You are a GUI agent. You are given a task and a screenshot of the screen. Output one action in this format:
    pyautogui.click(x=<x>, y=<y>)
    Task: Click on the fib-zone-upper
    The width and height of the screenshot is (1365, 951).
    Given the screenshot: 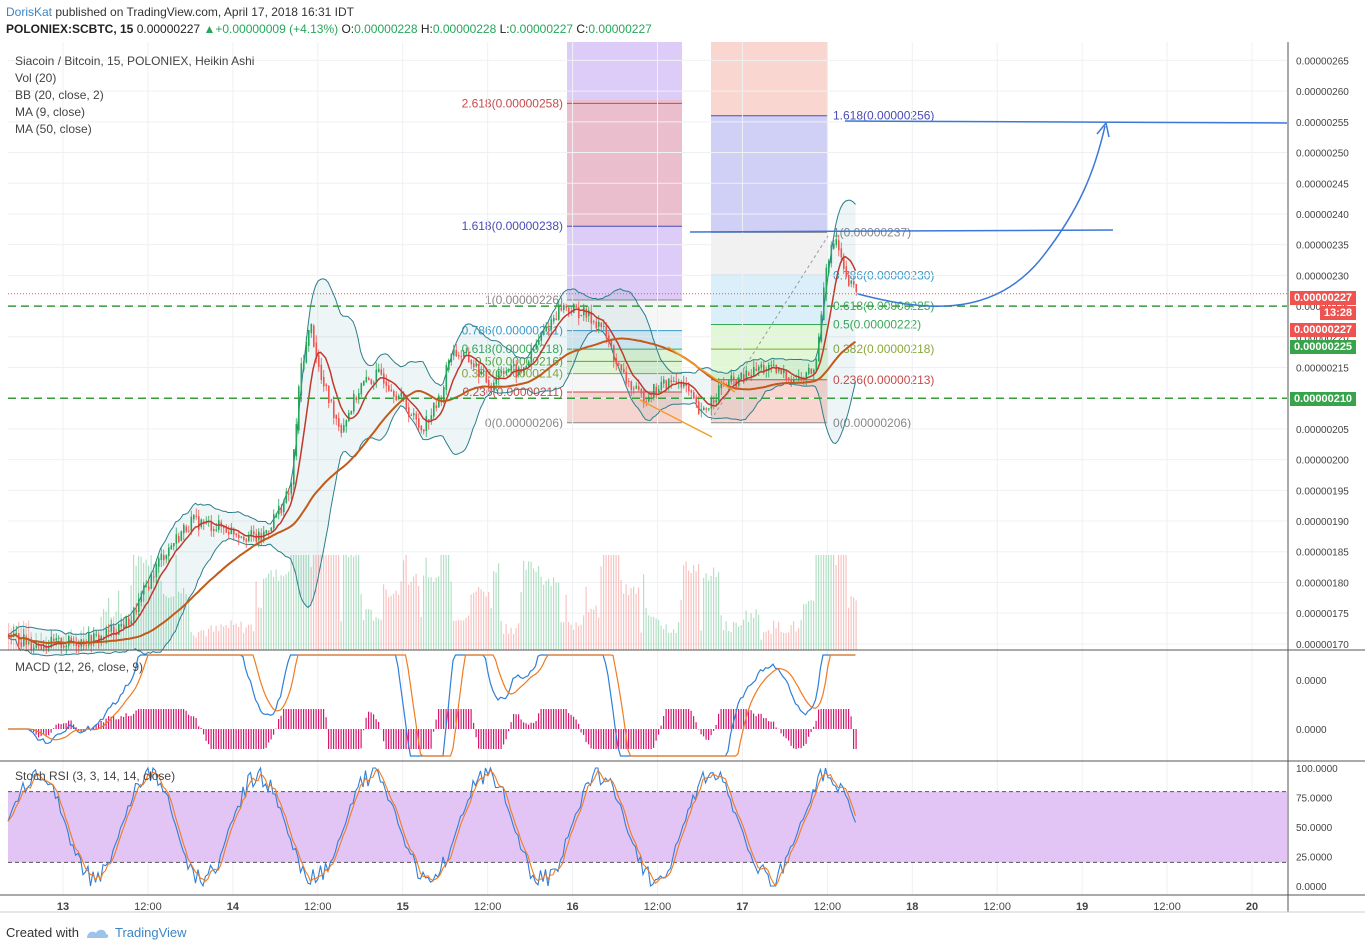 What is the action you would take?
    pyautogui.click(x=624, y=163)
    